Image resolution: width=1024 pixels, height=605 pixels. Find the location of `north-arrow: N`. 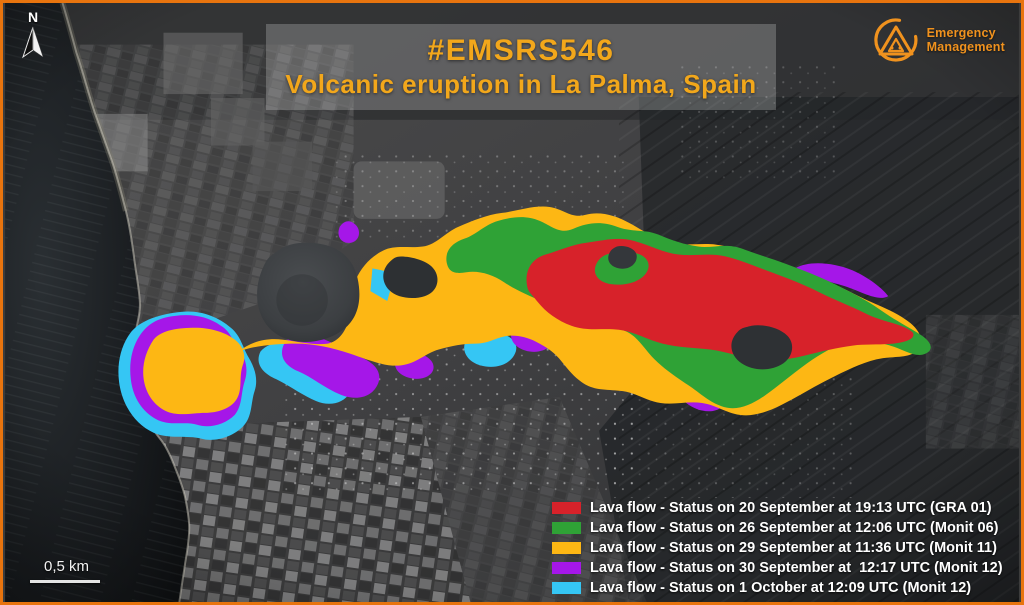

north-arrow: N is located at coordinates (33, 36).